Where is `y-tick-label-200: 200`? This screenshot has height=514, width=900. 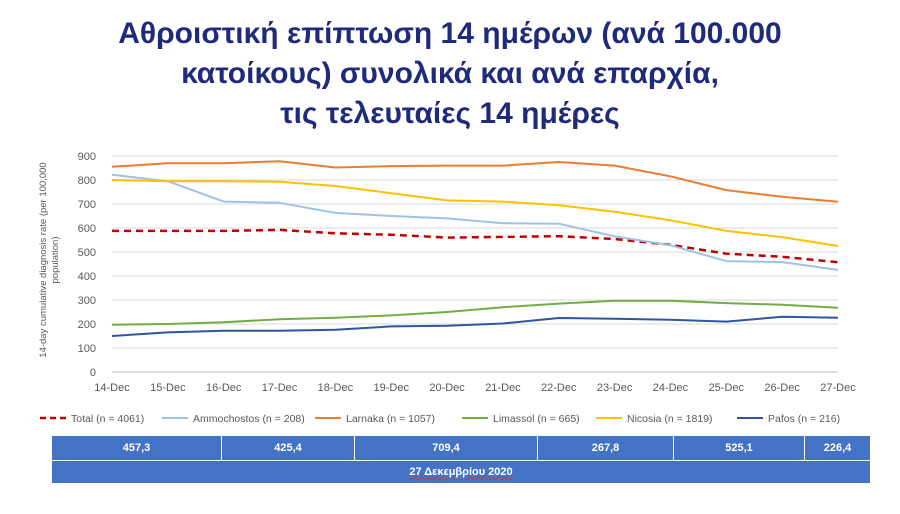 y-tick-label-200: 200 is located at coordinates (87, 325).